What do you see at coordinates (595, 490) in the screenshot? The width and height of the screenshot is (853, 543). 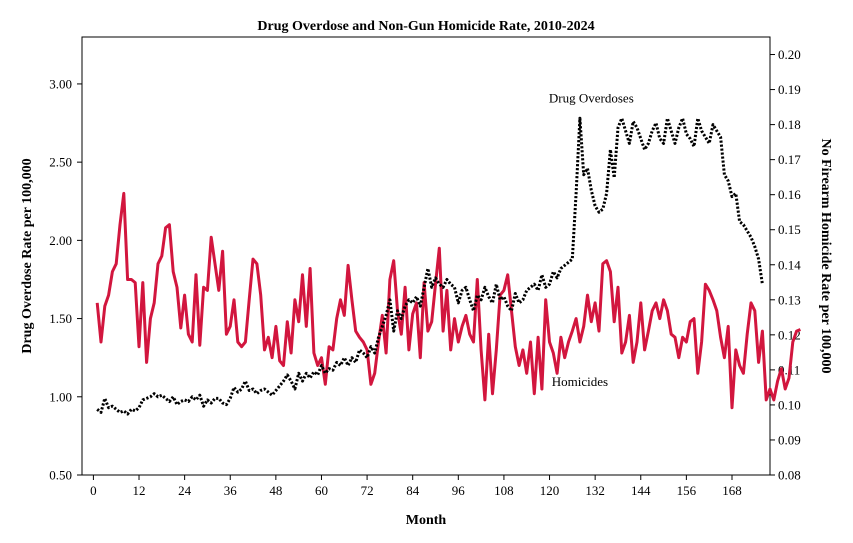 I see `x-tick-label: 132` at bounding box center [595, 490].